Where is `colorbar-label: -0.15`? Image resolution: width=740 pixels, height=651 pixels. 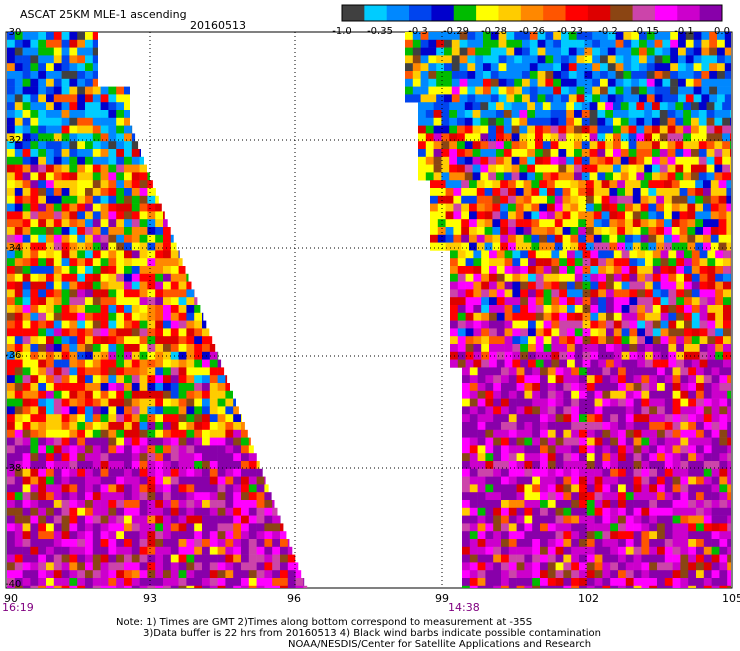 colorbar-label: -0.15 is located at coordinates (646, 31).